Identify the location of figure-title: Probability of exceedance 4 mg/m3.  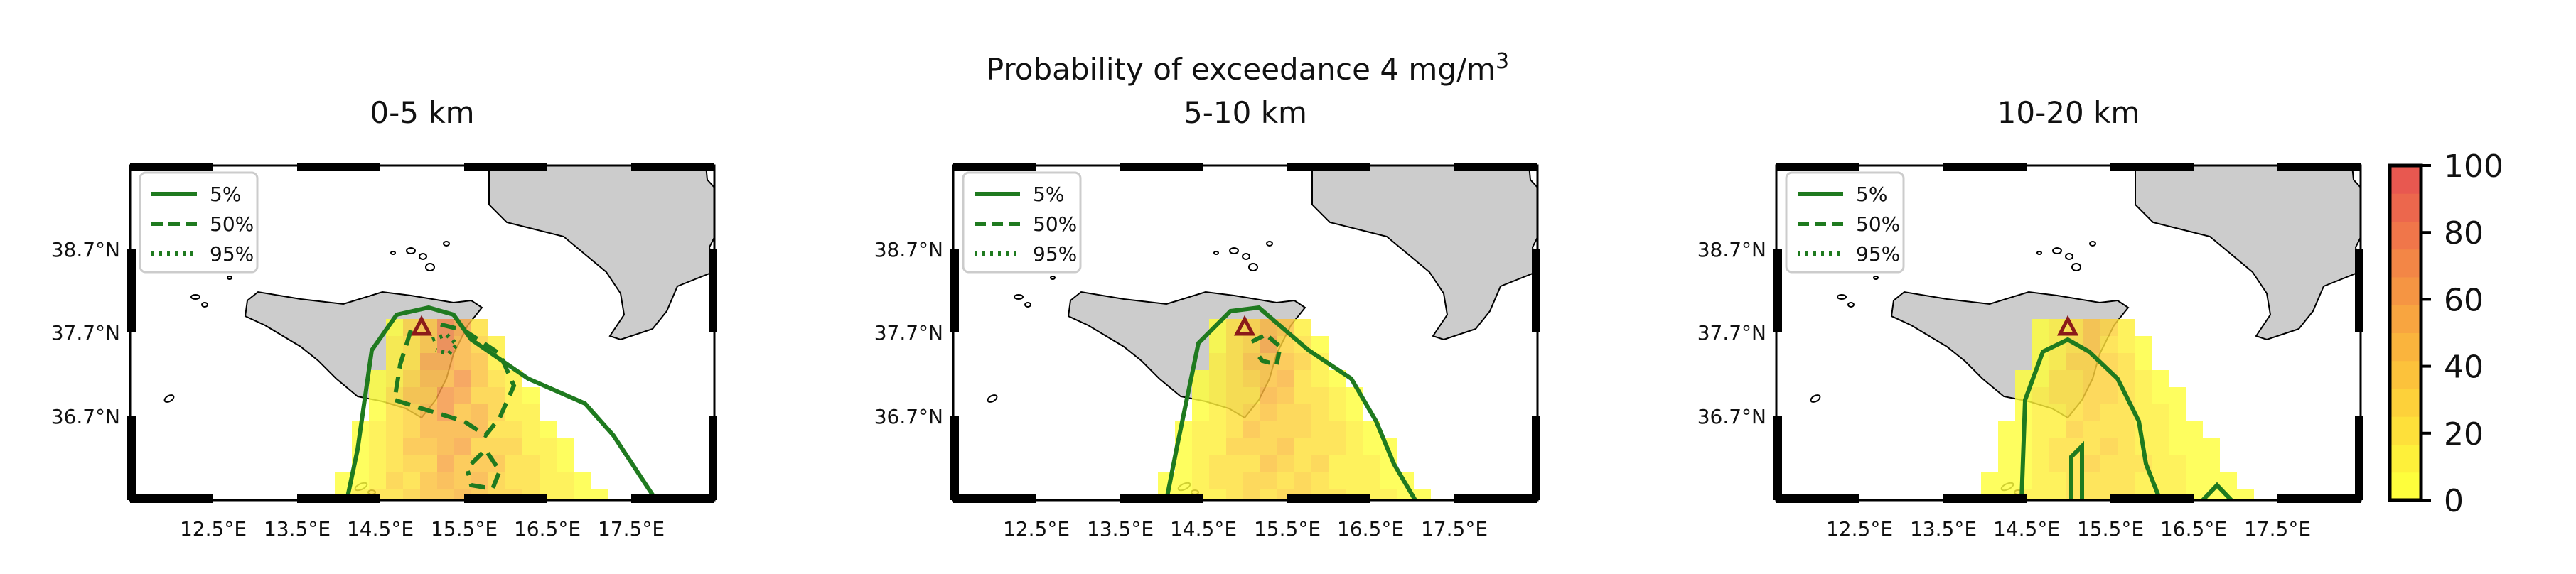
(1247, 68).